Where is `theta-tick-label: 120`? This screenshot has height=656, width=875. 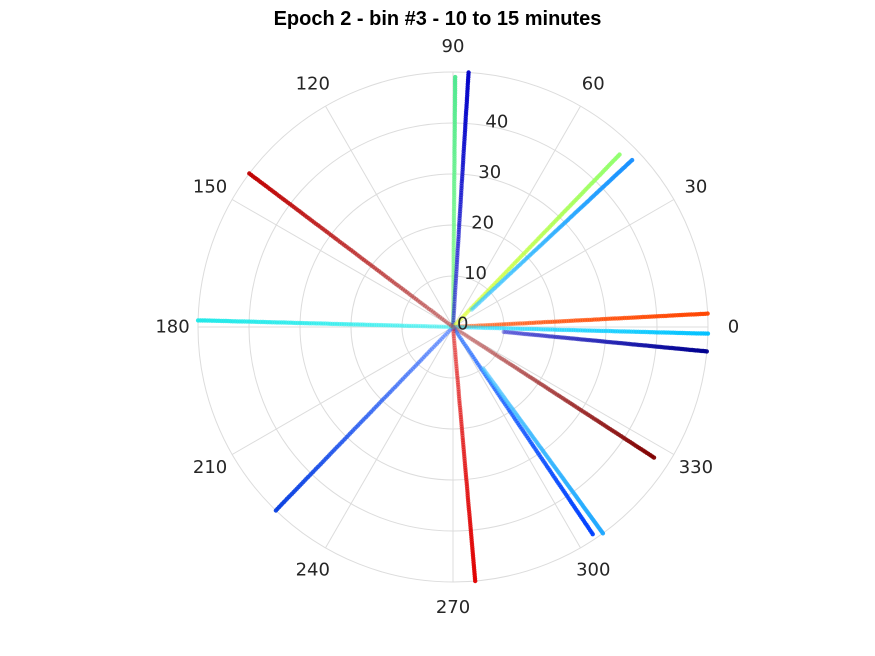
theta-tick-label: 120 is located at coordinates (313, 84).